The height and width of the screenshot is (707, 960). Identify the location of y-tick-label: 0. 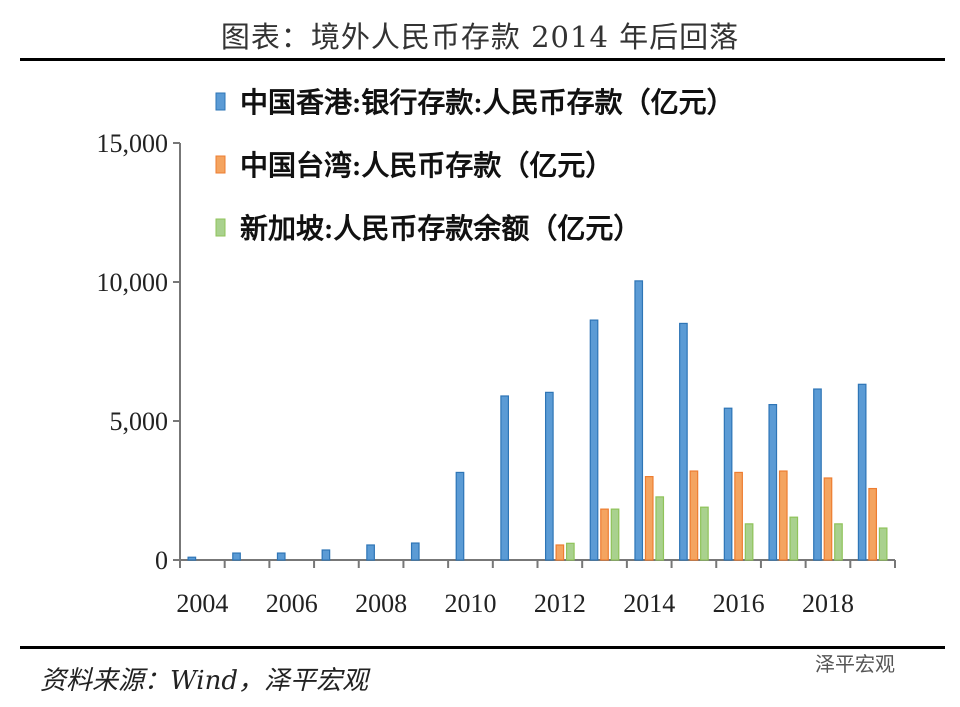
(161, 560).